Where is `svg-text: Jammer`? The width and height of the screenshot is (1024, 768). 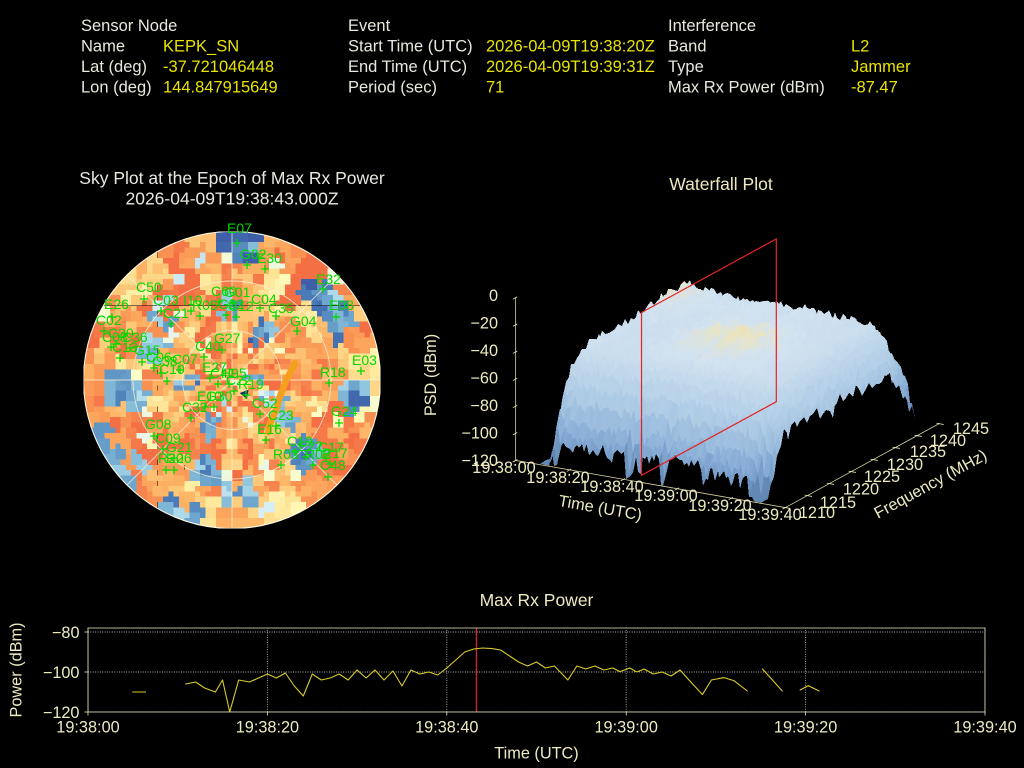 svg-text: Jammer is located at coordinates (881, 67).